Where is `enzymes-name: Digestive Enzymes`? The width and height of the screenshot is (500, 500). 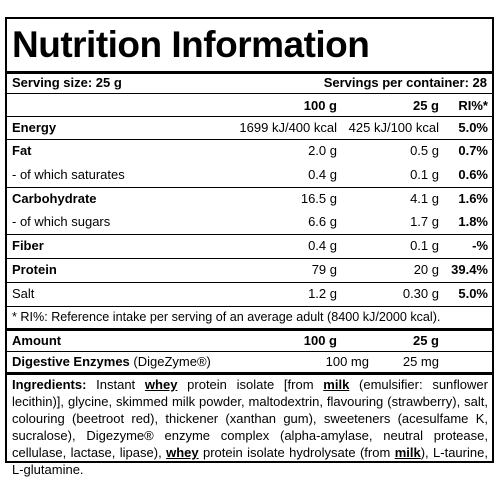 enzymes-name: Digestive Enzymes is located at coordinates (71, 361).